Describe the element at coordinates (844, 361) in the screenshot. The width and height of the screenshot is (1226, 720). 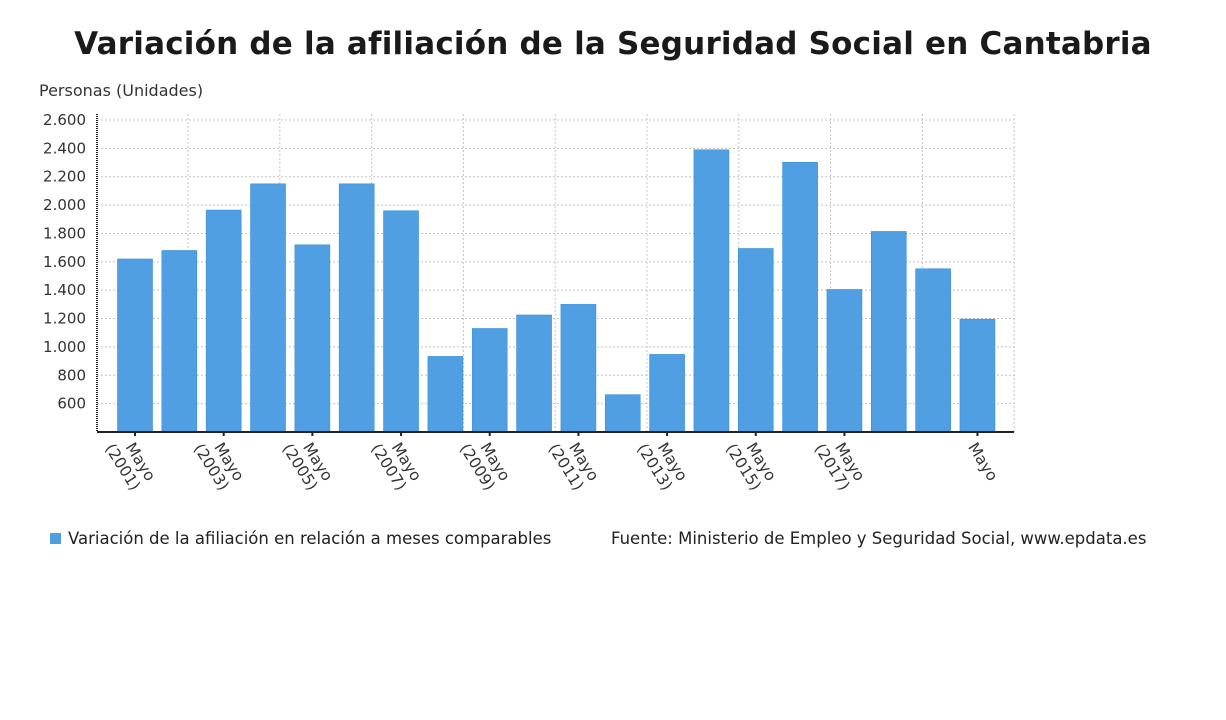
I see `bar-2017` at that location.